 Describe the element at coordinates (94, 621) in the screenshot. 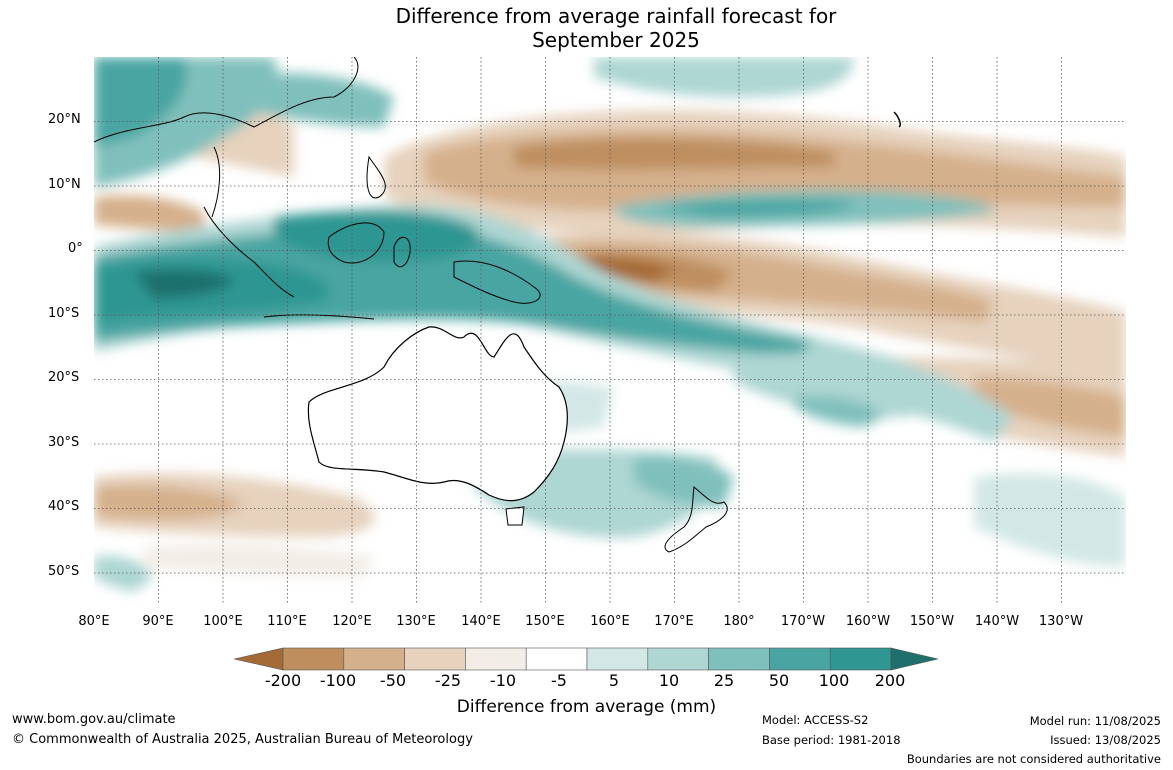

I see `lon-label-80e: 80°E` at that location.